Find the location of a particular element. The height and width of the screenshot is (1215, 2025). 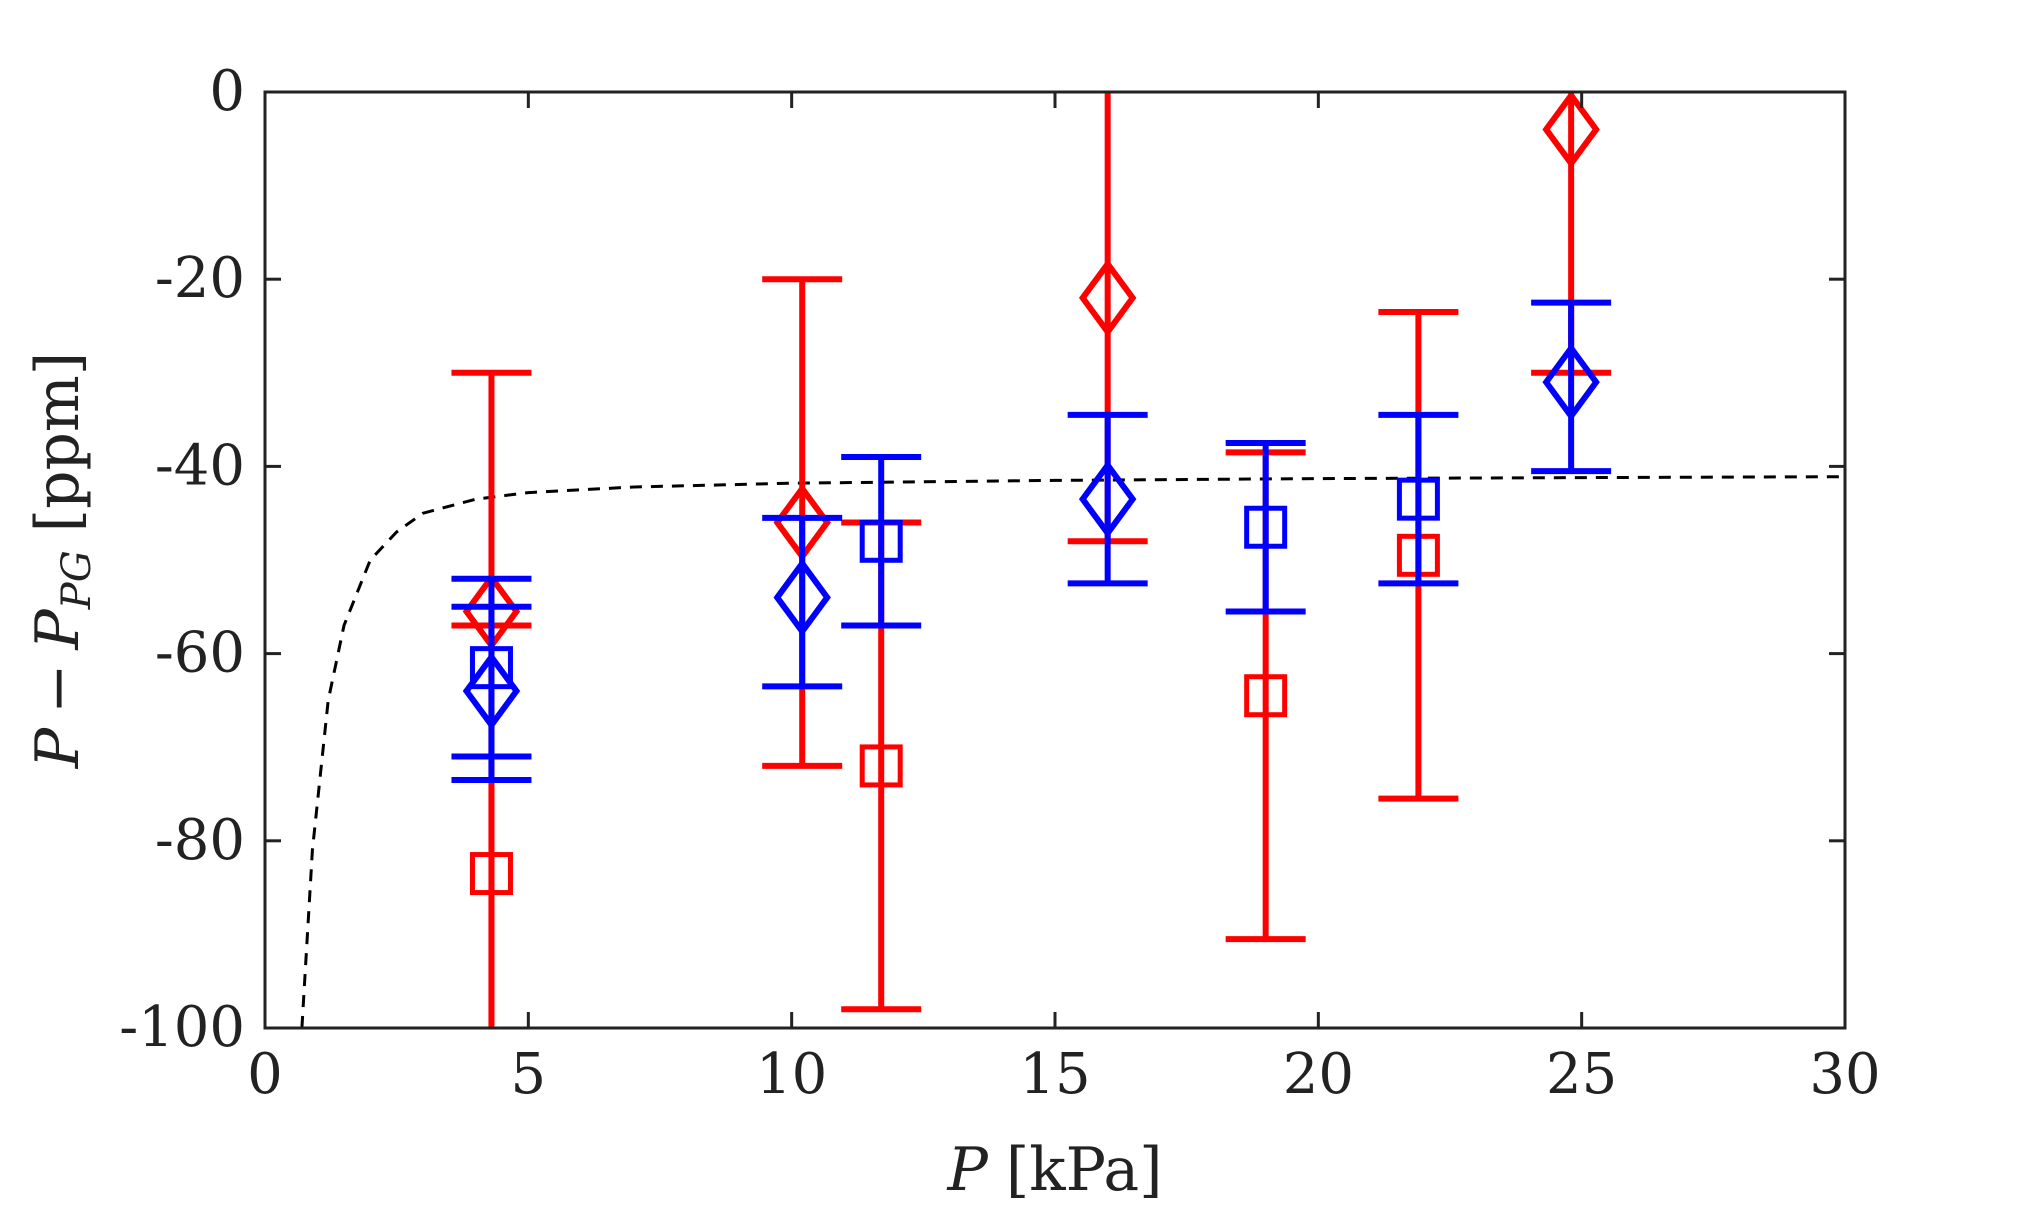

x-tick-label: 25 is located at coordinates (1581, 1074).